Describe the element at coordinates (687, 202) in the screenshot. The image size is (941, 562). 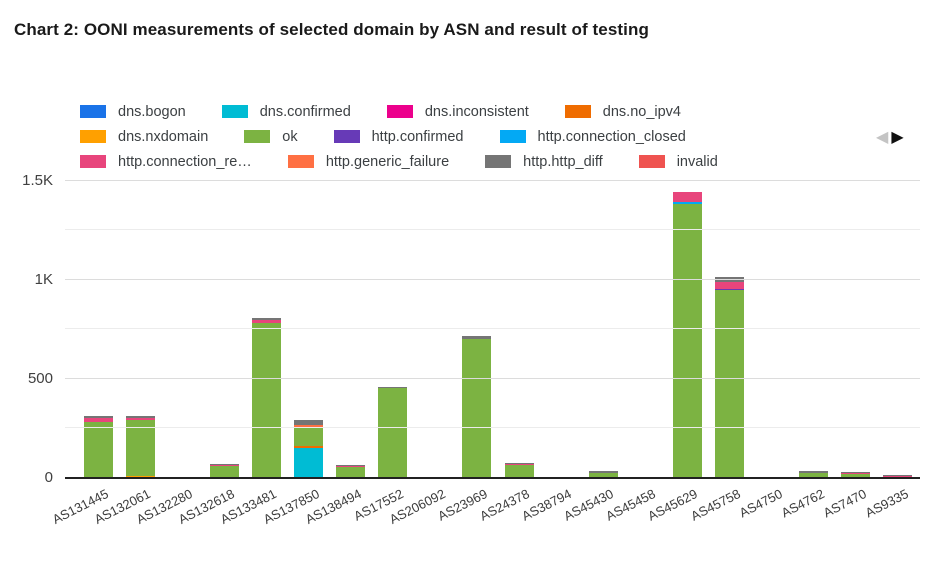
I see `bar-segment-http.connection_closed` at that location.